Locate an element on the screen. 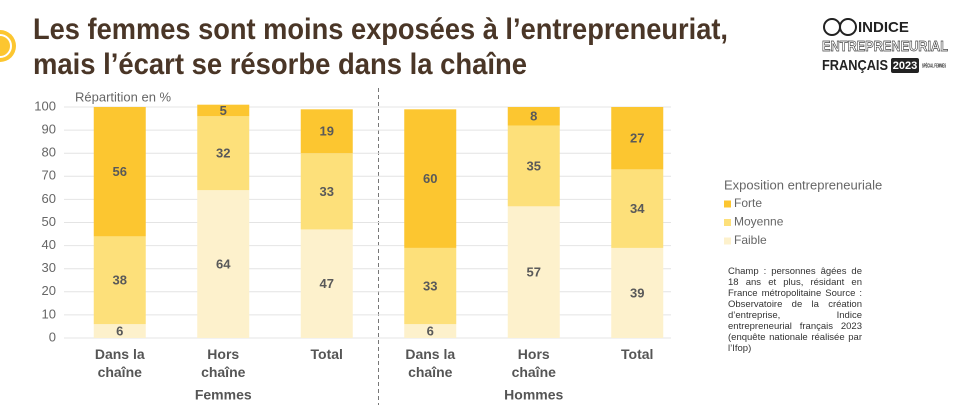  data-label: 64 is located at coordinates (223, 264).